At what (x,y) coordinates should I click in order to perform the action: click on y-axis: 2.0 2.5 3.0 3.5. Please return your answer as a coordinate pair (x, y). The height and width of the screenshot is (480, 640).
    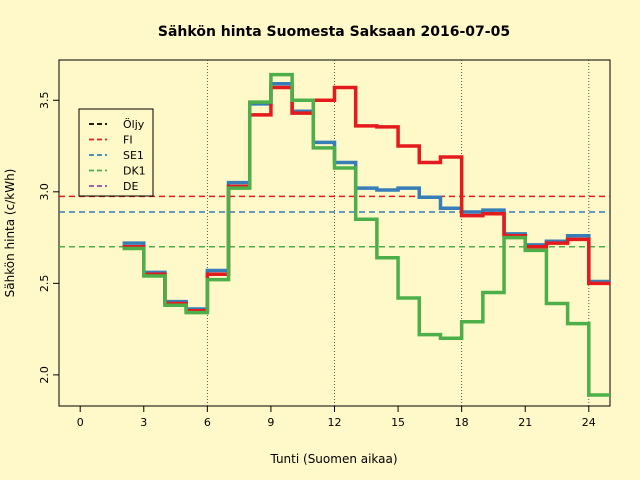
    Looking at the image, I should click on (48, 238).